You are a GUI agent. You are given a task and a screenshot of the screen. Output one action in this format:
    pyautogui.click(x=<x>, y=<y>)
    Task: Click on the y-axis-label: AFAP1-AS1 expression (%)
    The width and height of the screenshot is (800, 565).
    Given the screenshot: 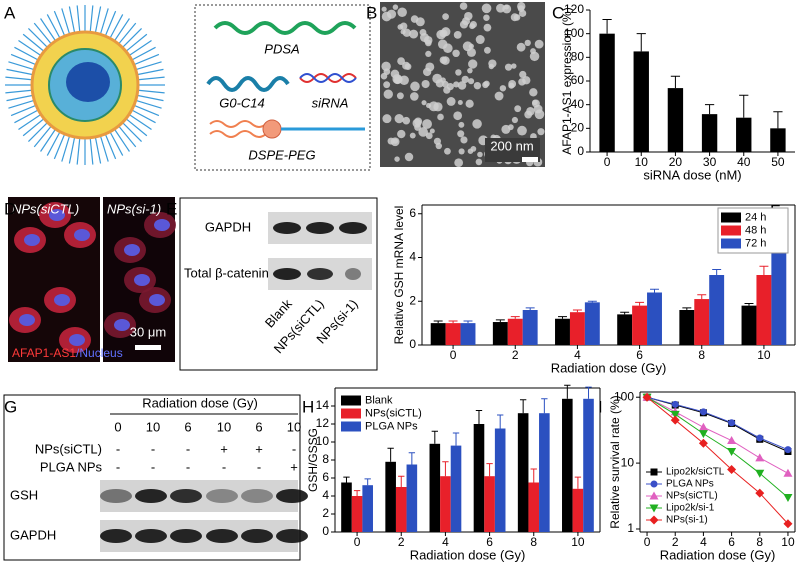 What is the action you would take?
    pyautogui.click(x=567, y=80)
    